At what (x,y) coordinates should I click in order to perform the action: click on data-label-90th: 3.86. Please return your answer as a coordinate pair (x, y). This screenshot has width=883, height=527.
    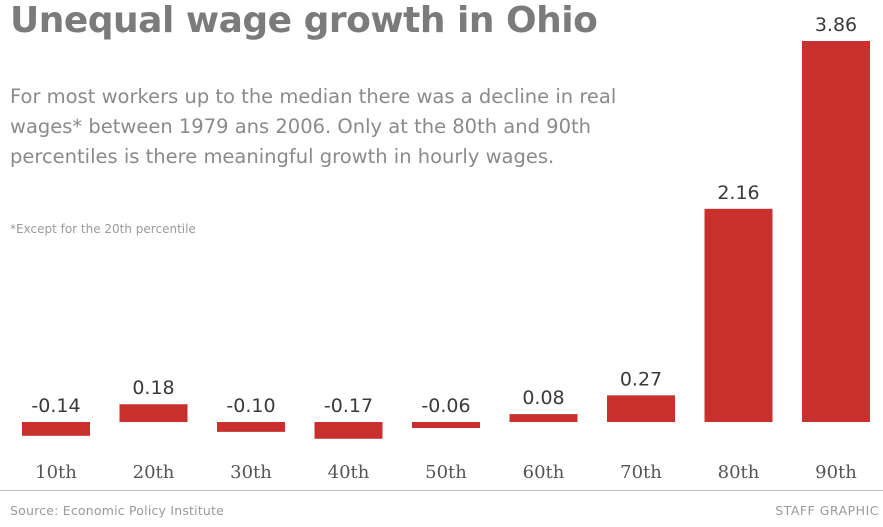
    Looking at the image, I should click on (836, 25).